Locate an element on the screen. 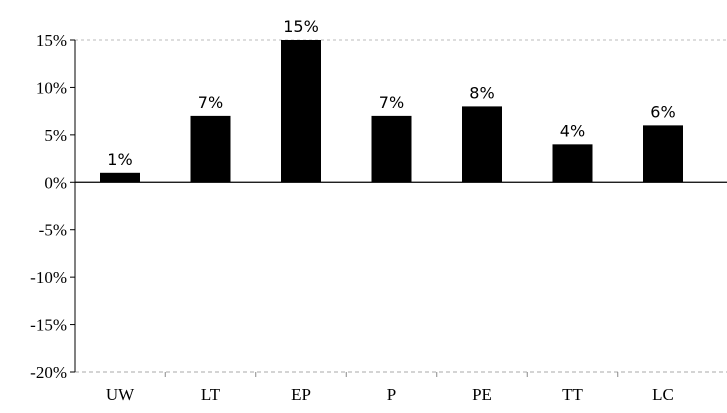 The image size is (727, 413). x-tick-label-pe: PE is located at coordinates (482, 394).